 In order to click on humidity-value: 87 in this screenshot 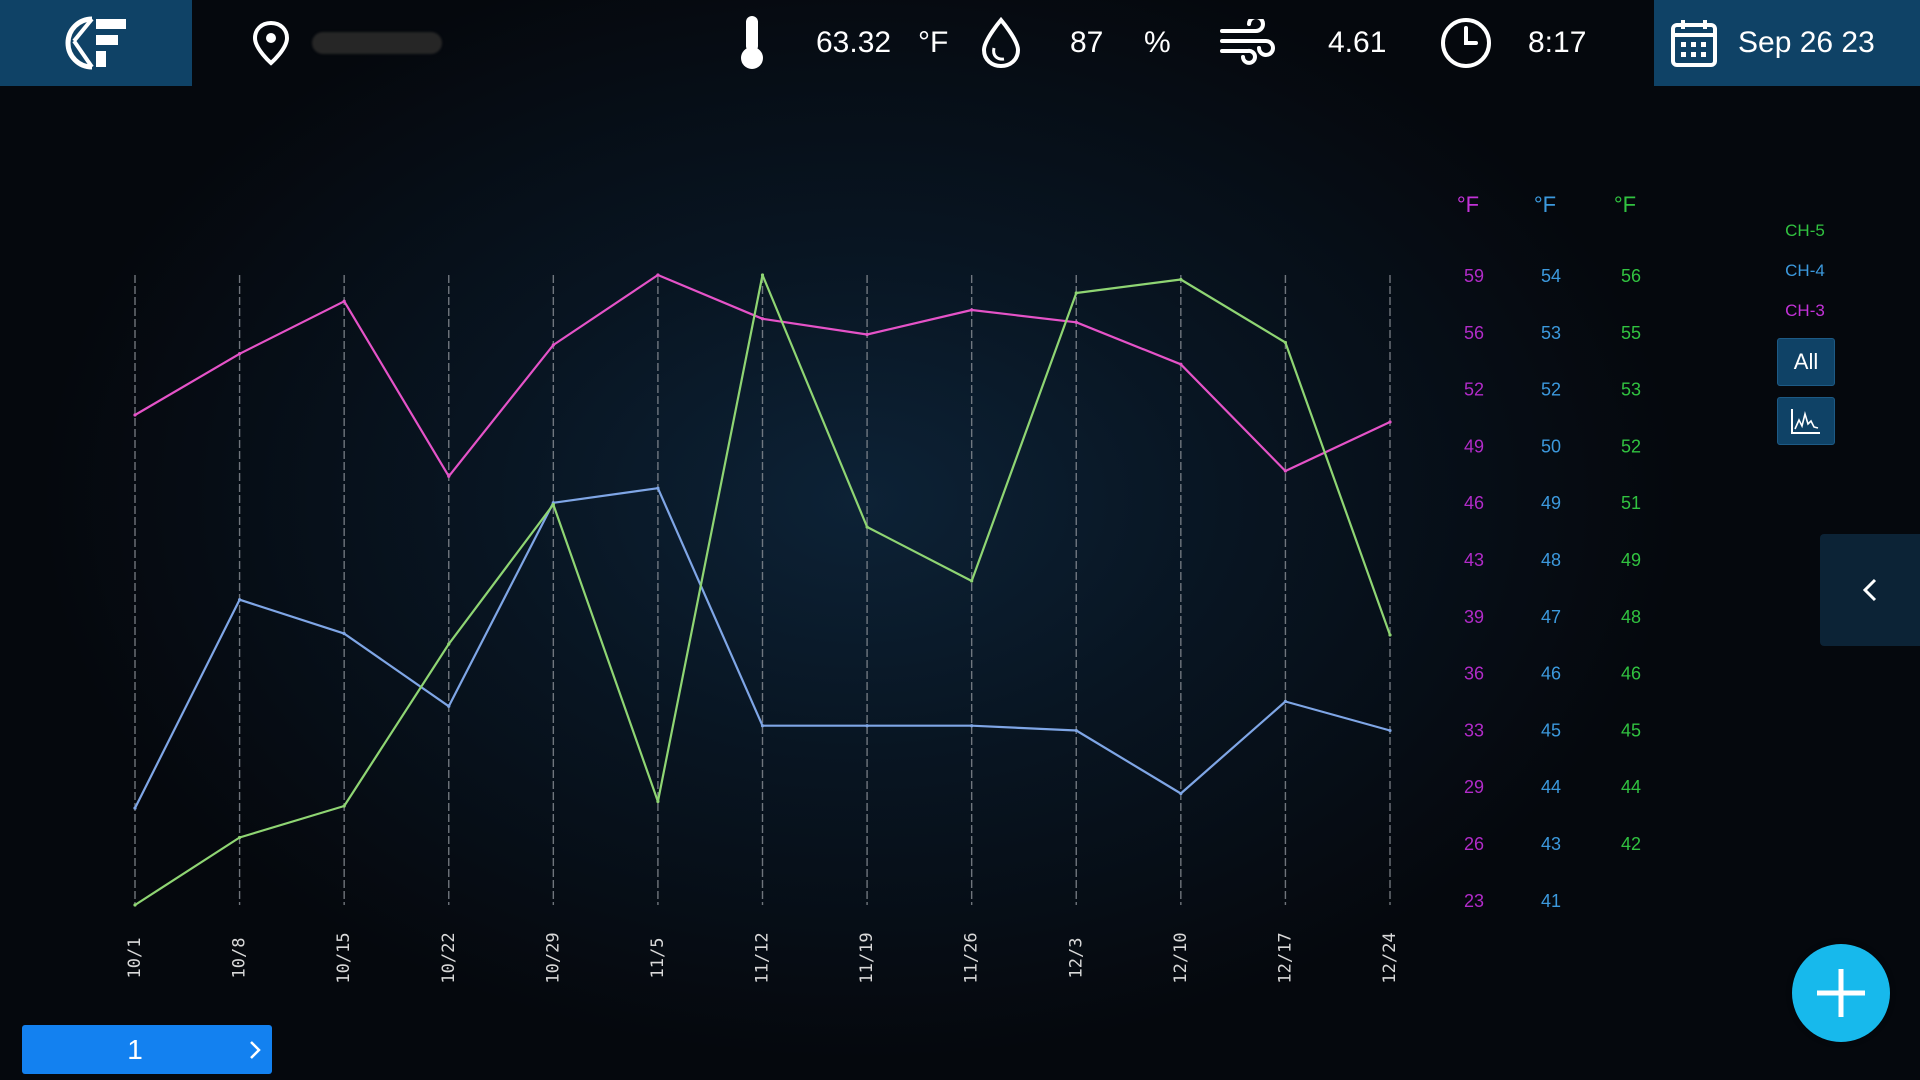, I will do `click(1087, 42)`.